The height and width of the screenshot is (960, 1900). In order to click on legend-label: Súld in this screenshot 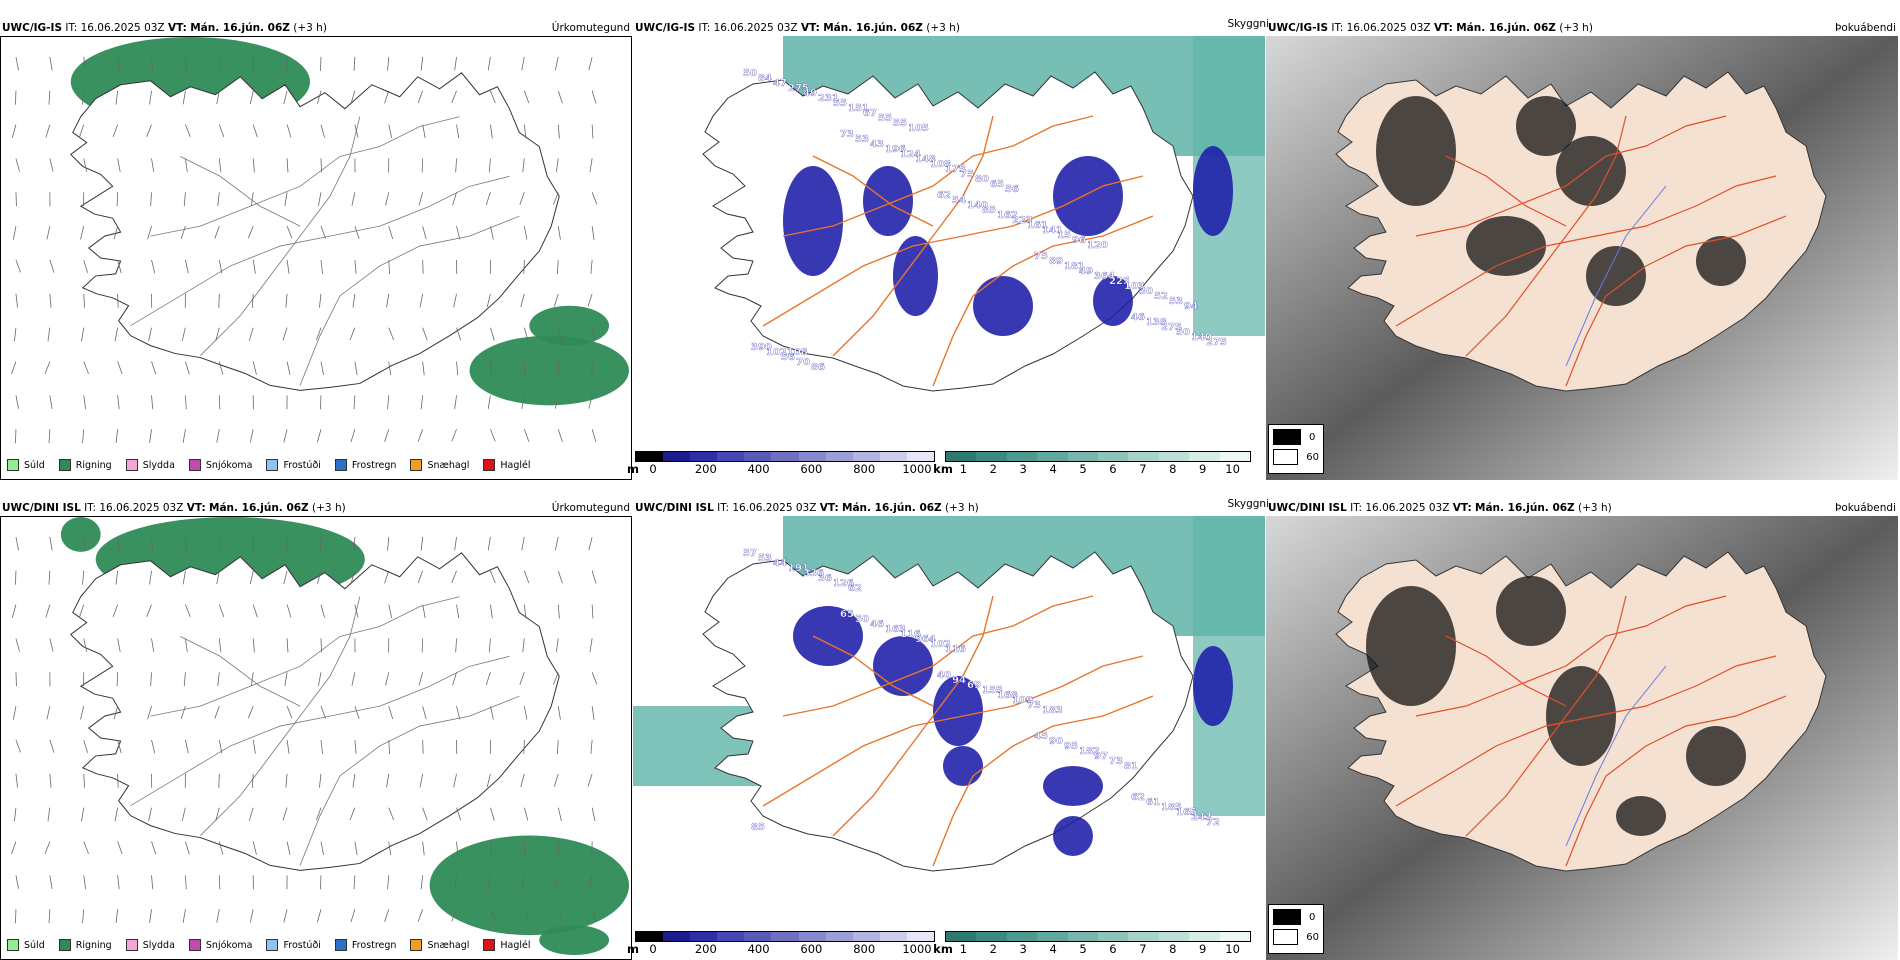, I will do `click(34, 465)`.